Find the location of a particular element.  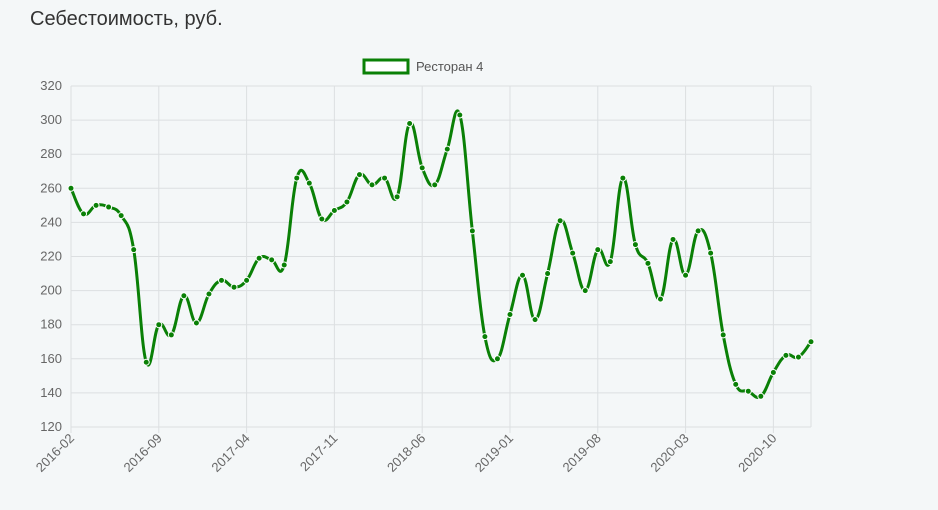

y-tick-label: 260 is located at coordinates (51, 187).